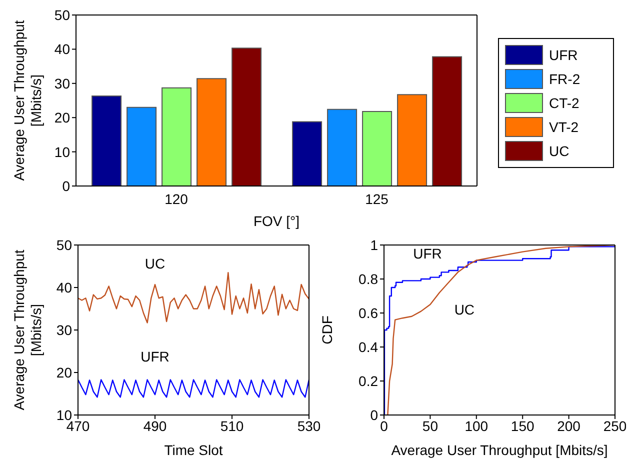 The image size is (628, 459). I want to click on x-tick-label: 250, so click(615, 426).